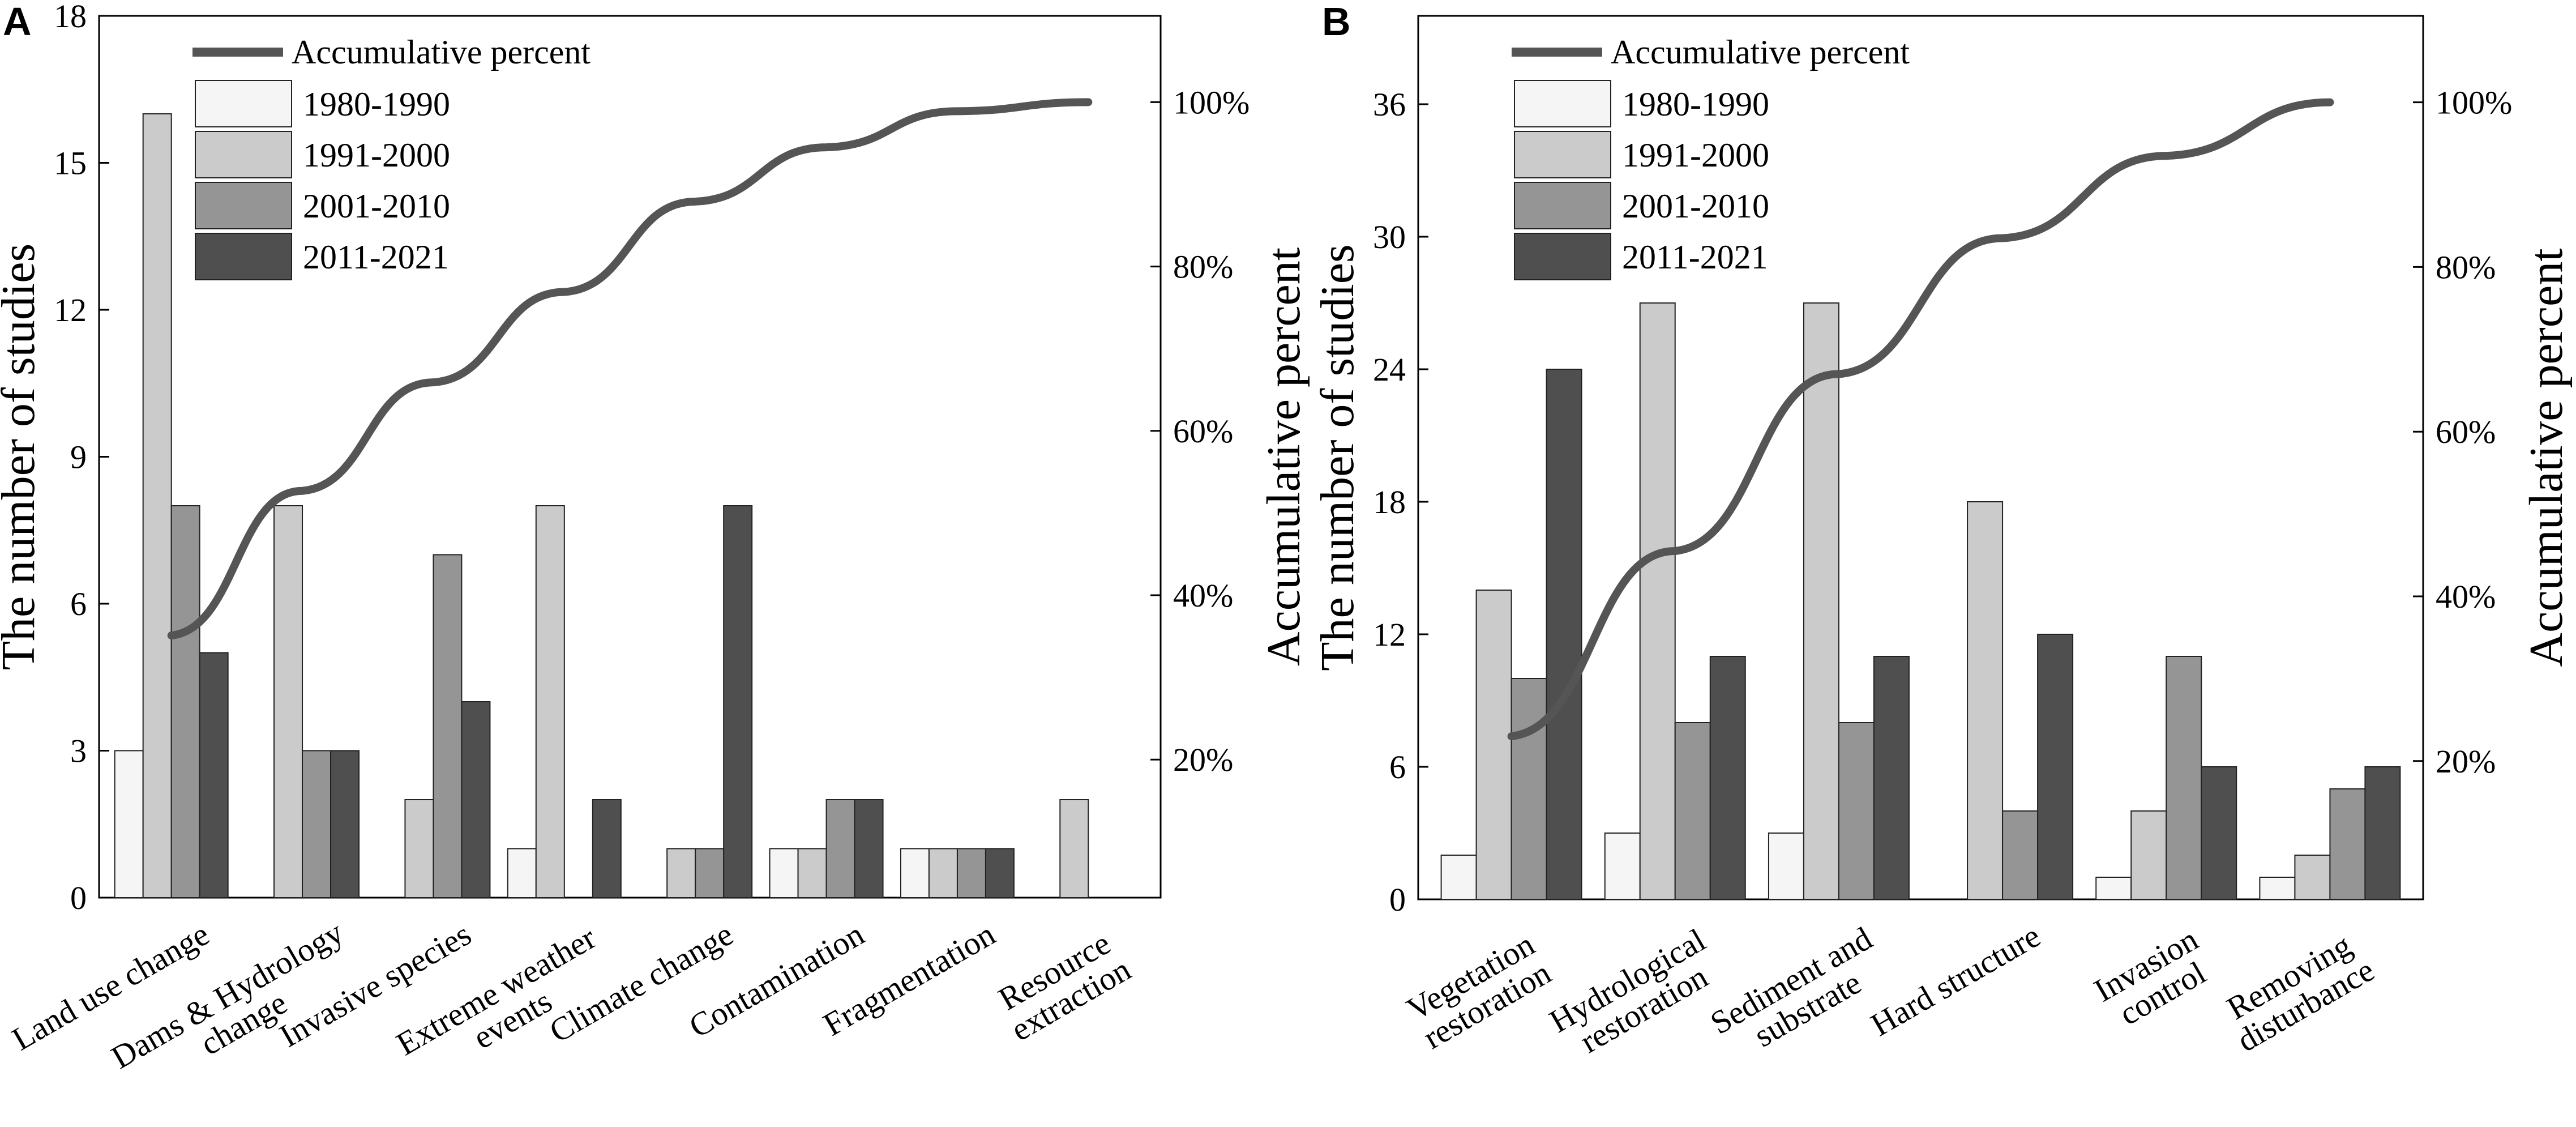  Describe the element at coordinates (1479, 990) in the screenshot. I see `category-label: Vegetationrestoration` at that location.